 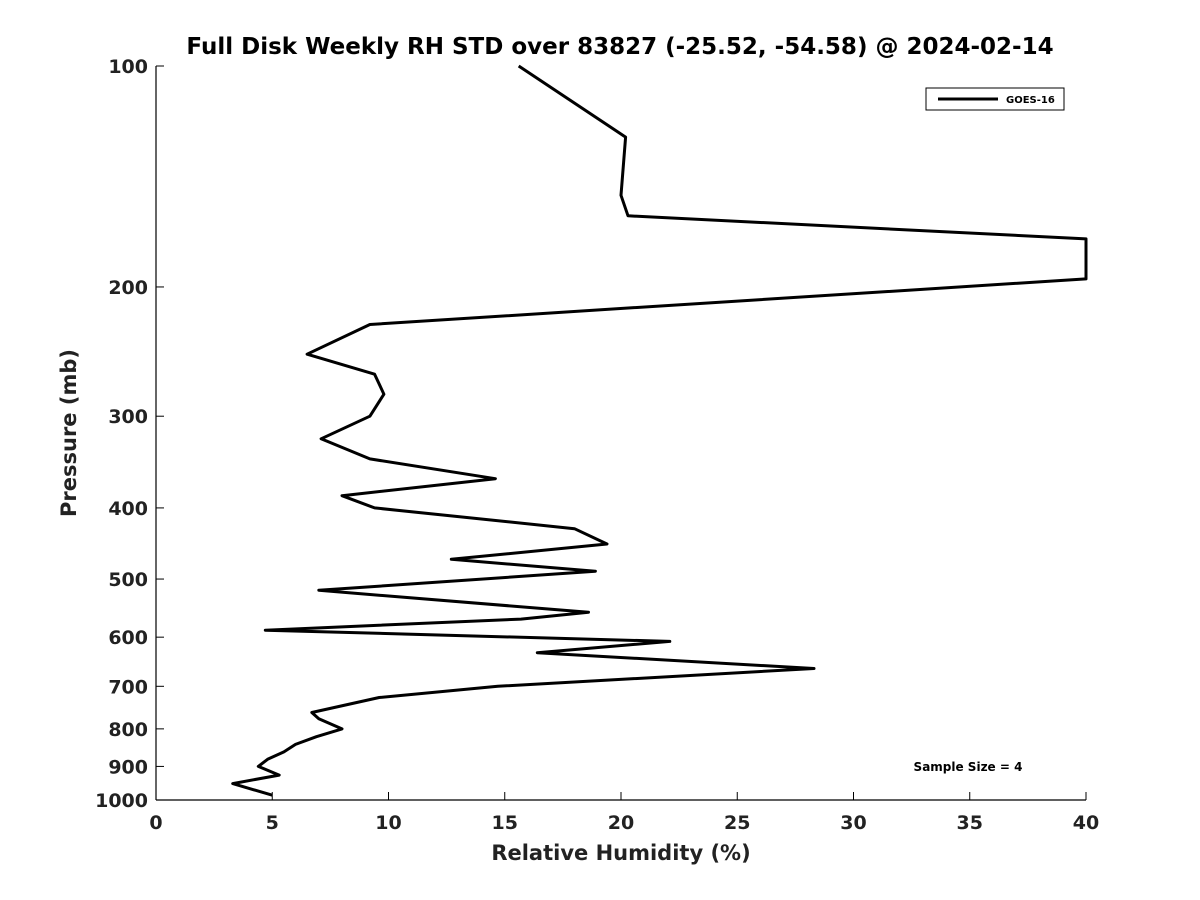 I want to click on x-axis-ticks: 0 5 10 15 20 25 30 35 40, so click(x=624, y=813).